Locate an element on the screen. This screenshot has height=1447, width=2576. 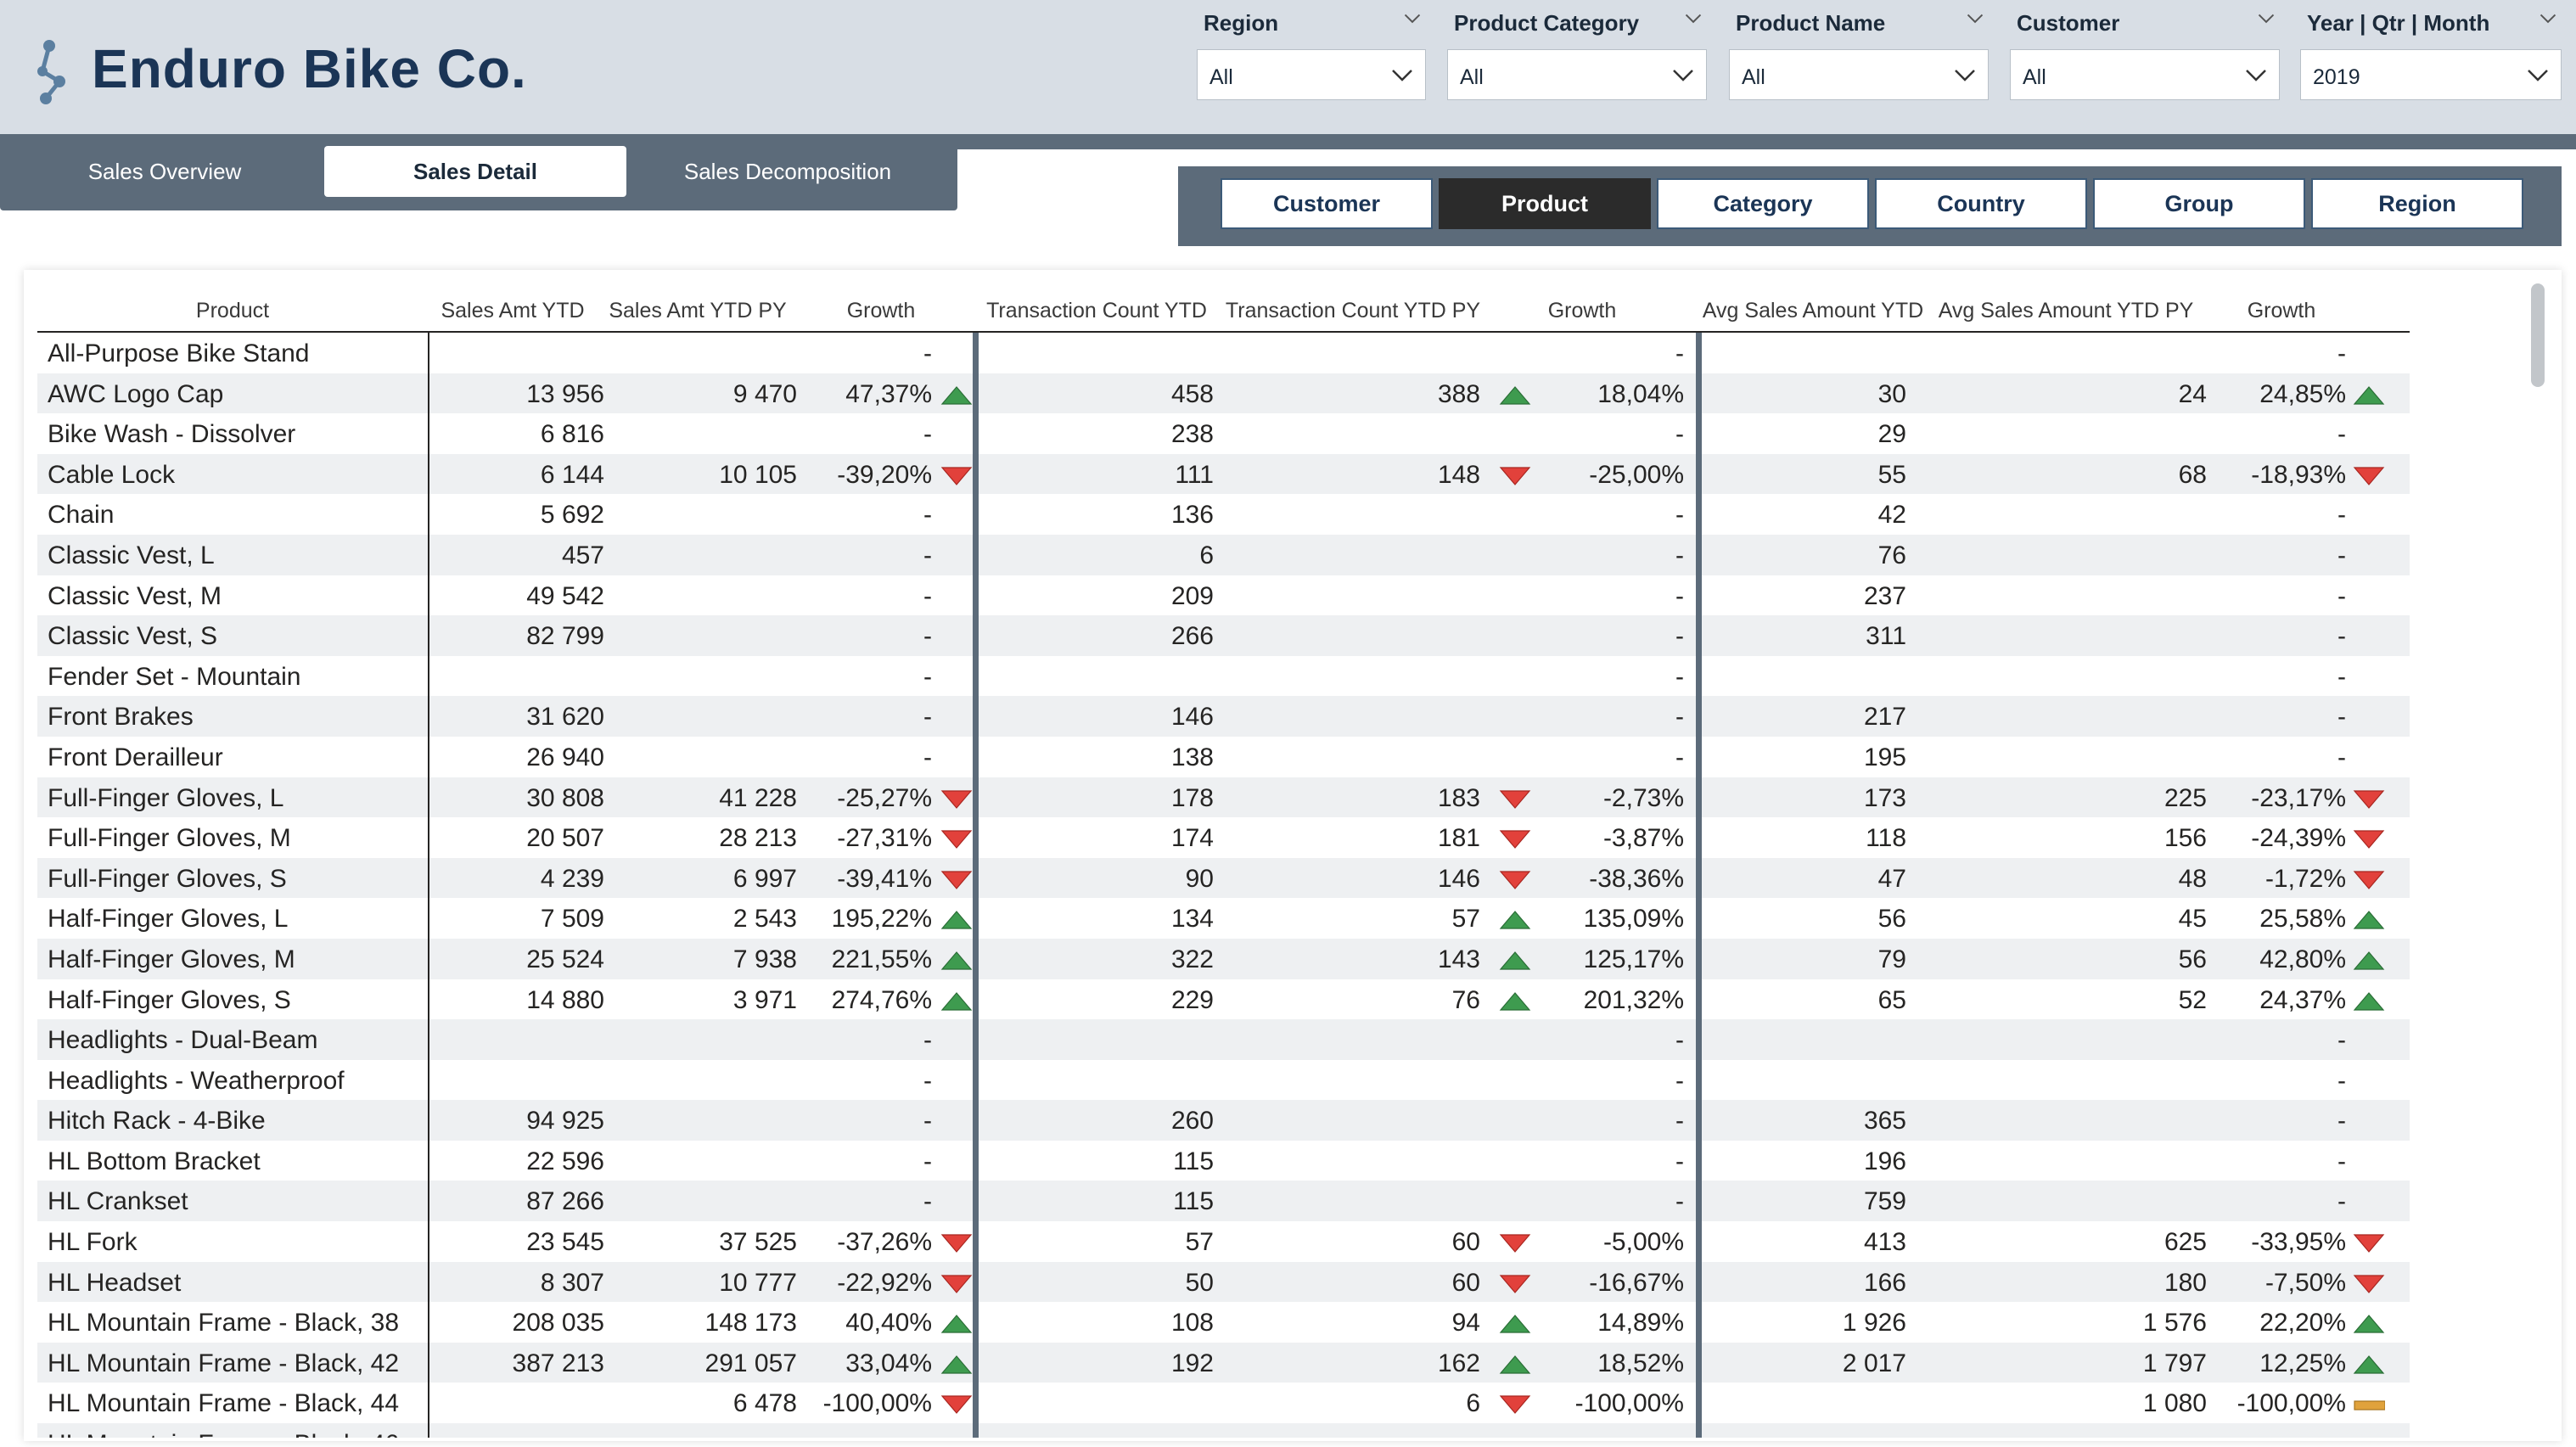
value-cell: 42 is located at coordinates (1891, 515).